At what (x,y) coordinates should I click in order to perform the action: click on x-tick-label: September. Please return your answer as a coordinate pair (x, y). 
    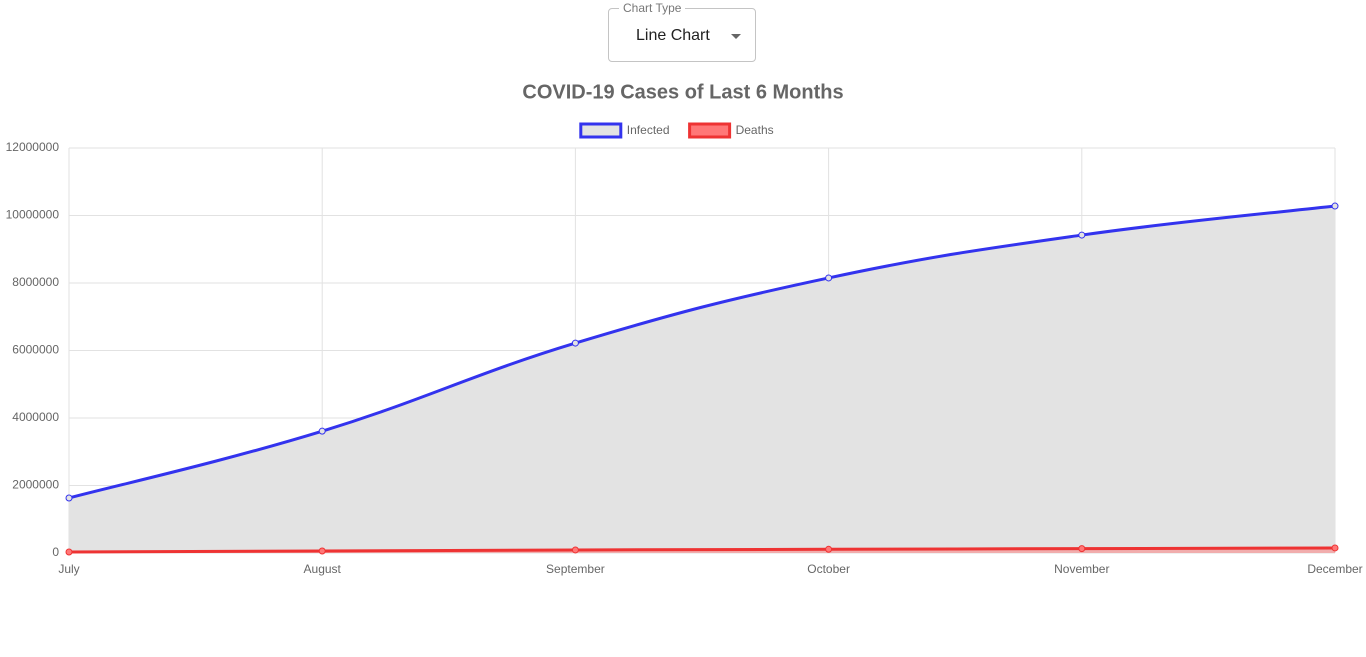
    Looking at the image, I should click on (575, 569).